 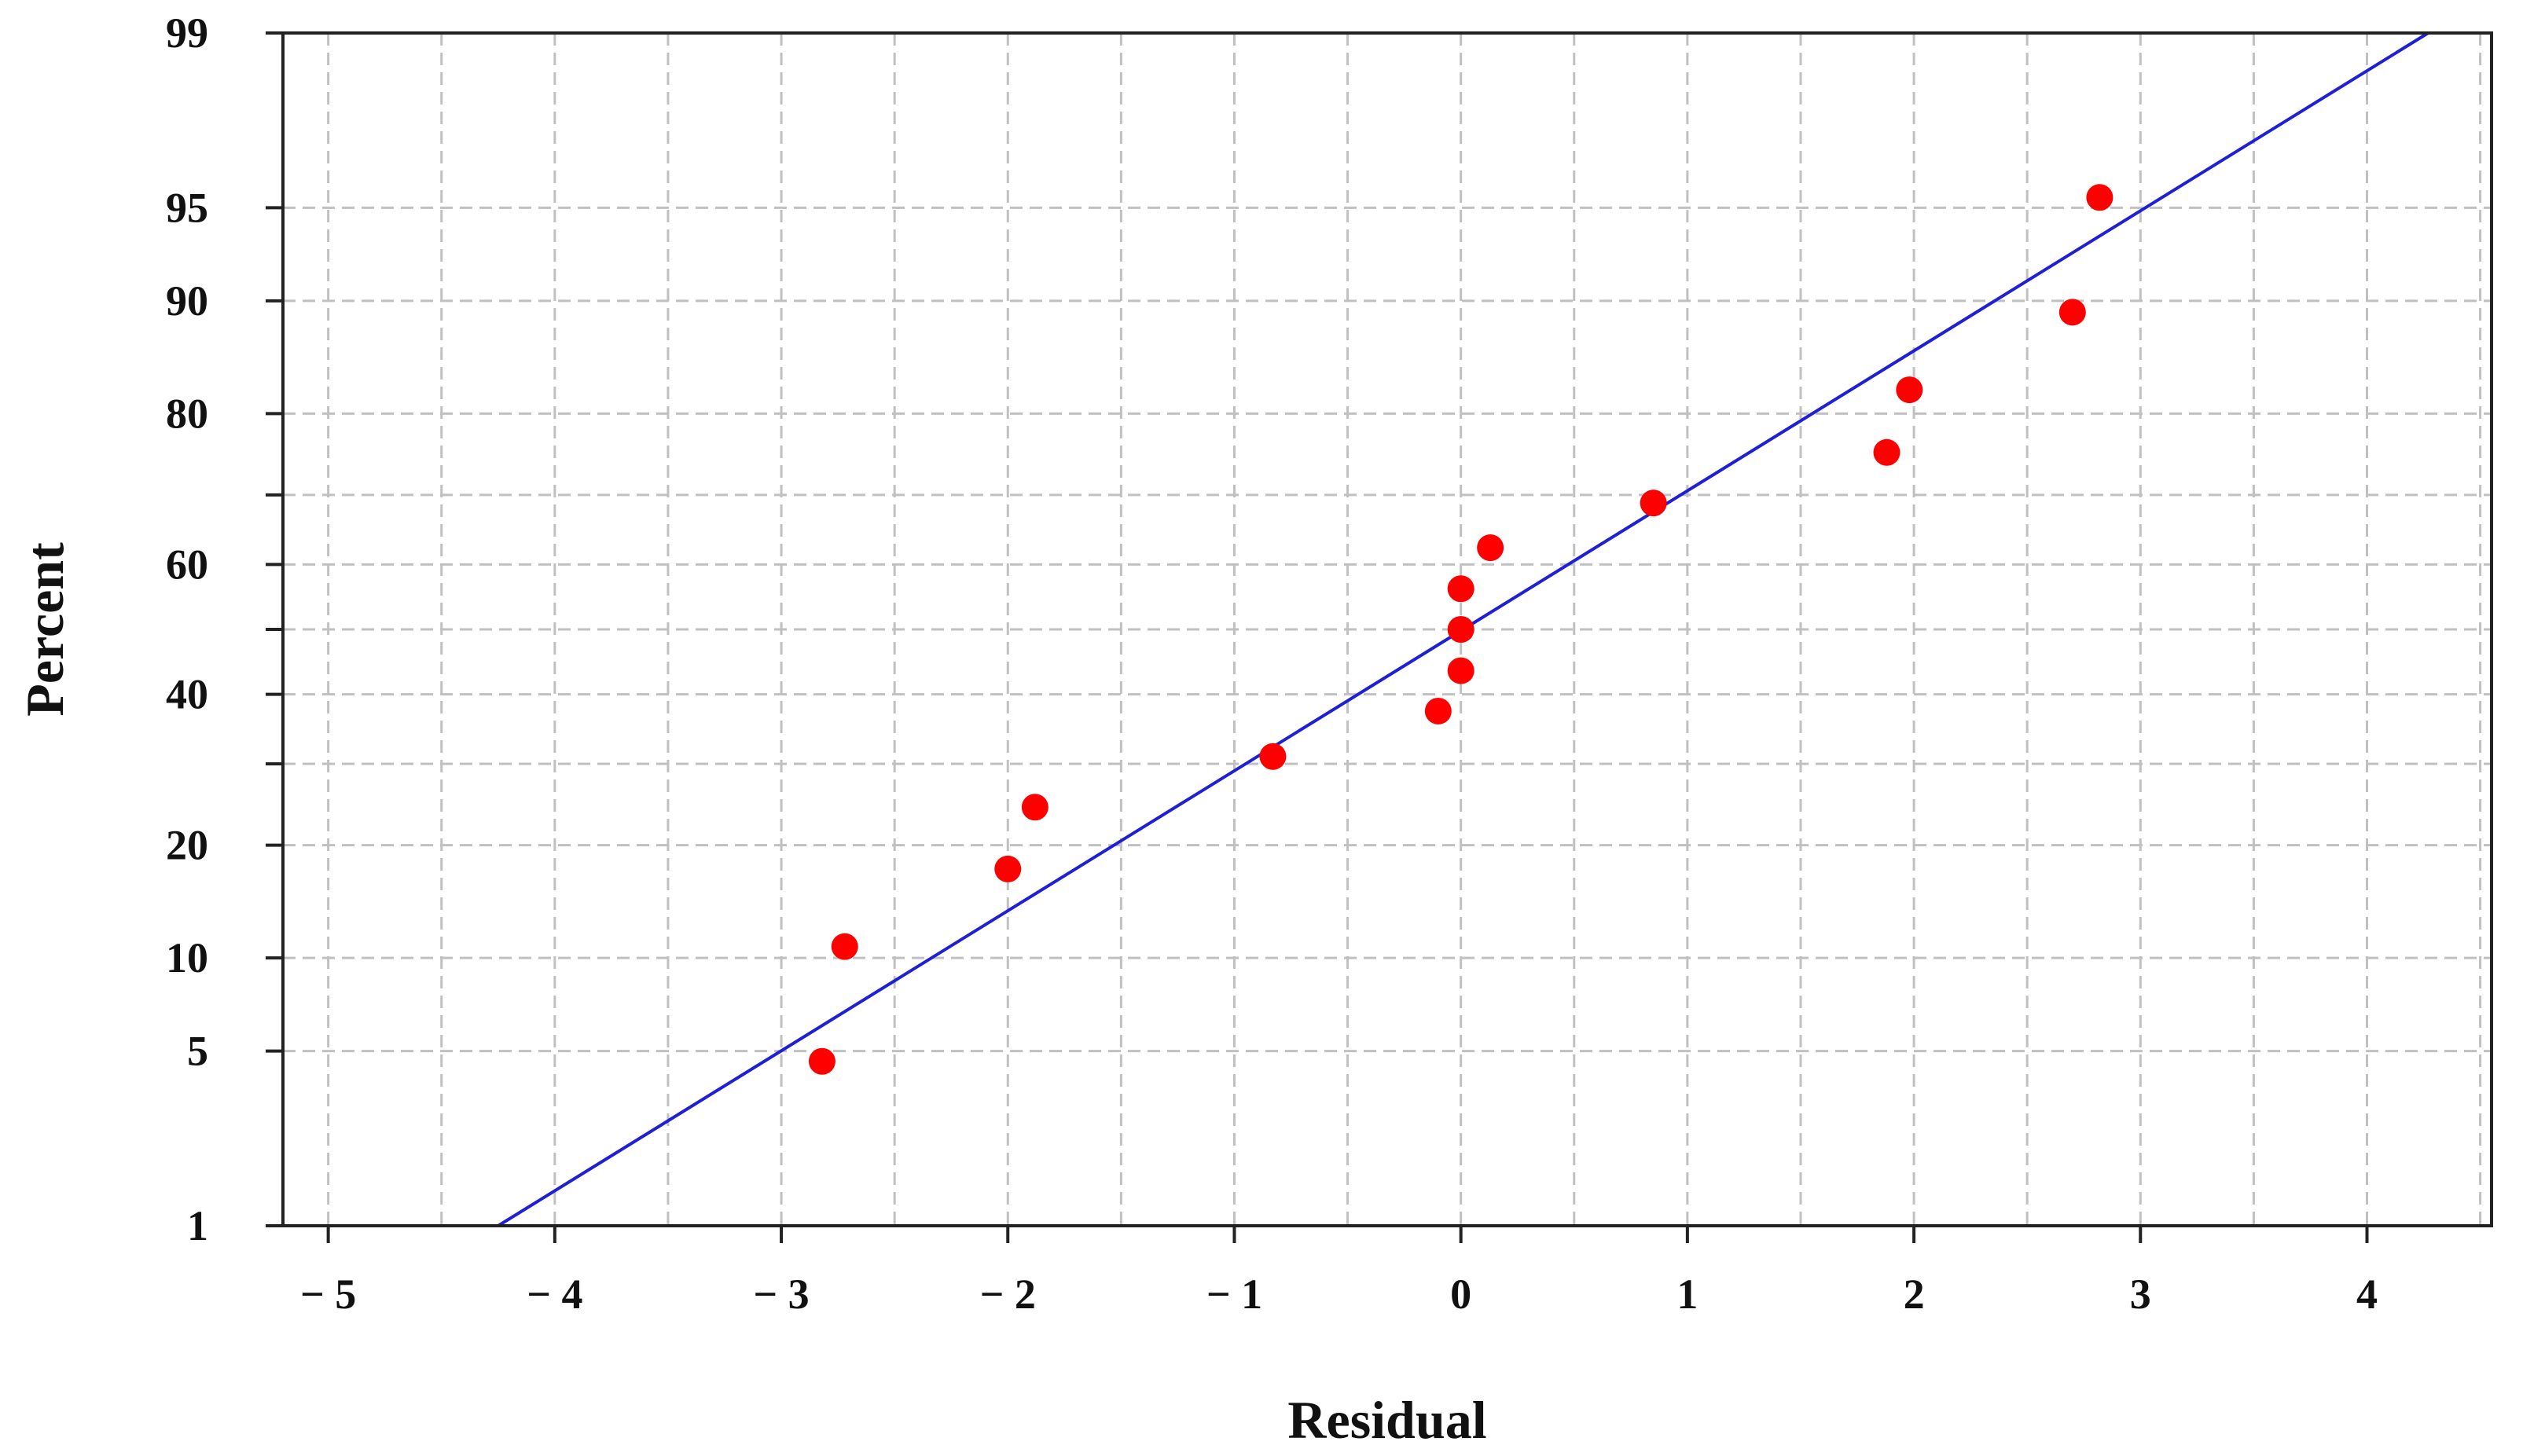 What do you see at coordinates (187, 629) in the screenshot?
I see `y-tick-labels: 1 5 10 20 40 60 80 90 95 99` at bounding box center [187, 629].